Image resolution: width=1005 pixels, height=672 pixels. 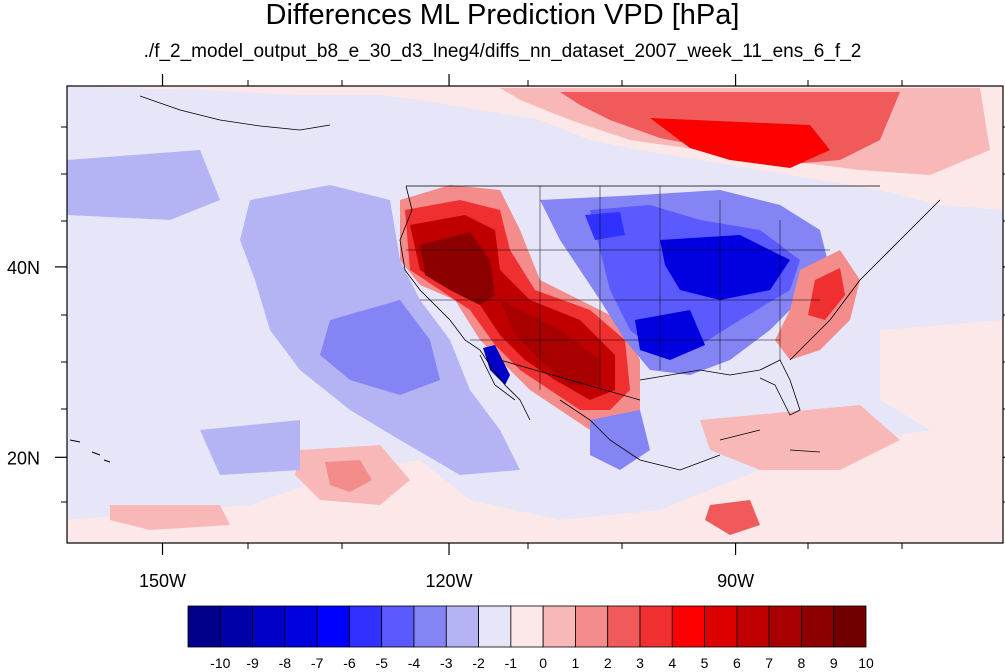 What do you see at coordinates (317, 663) in the screenshot?
I see `colorbar-label: -7` at bounding box center [317, 663].